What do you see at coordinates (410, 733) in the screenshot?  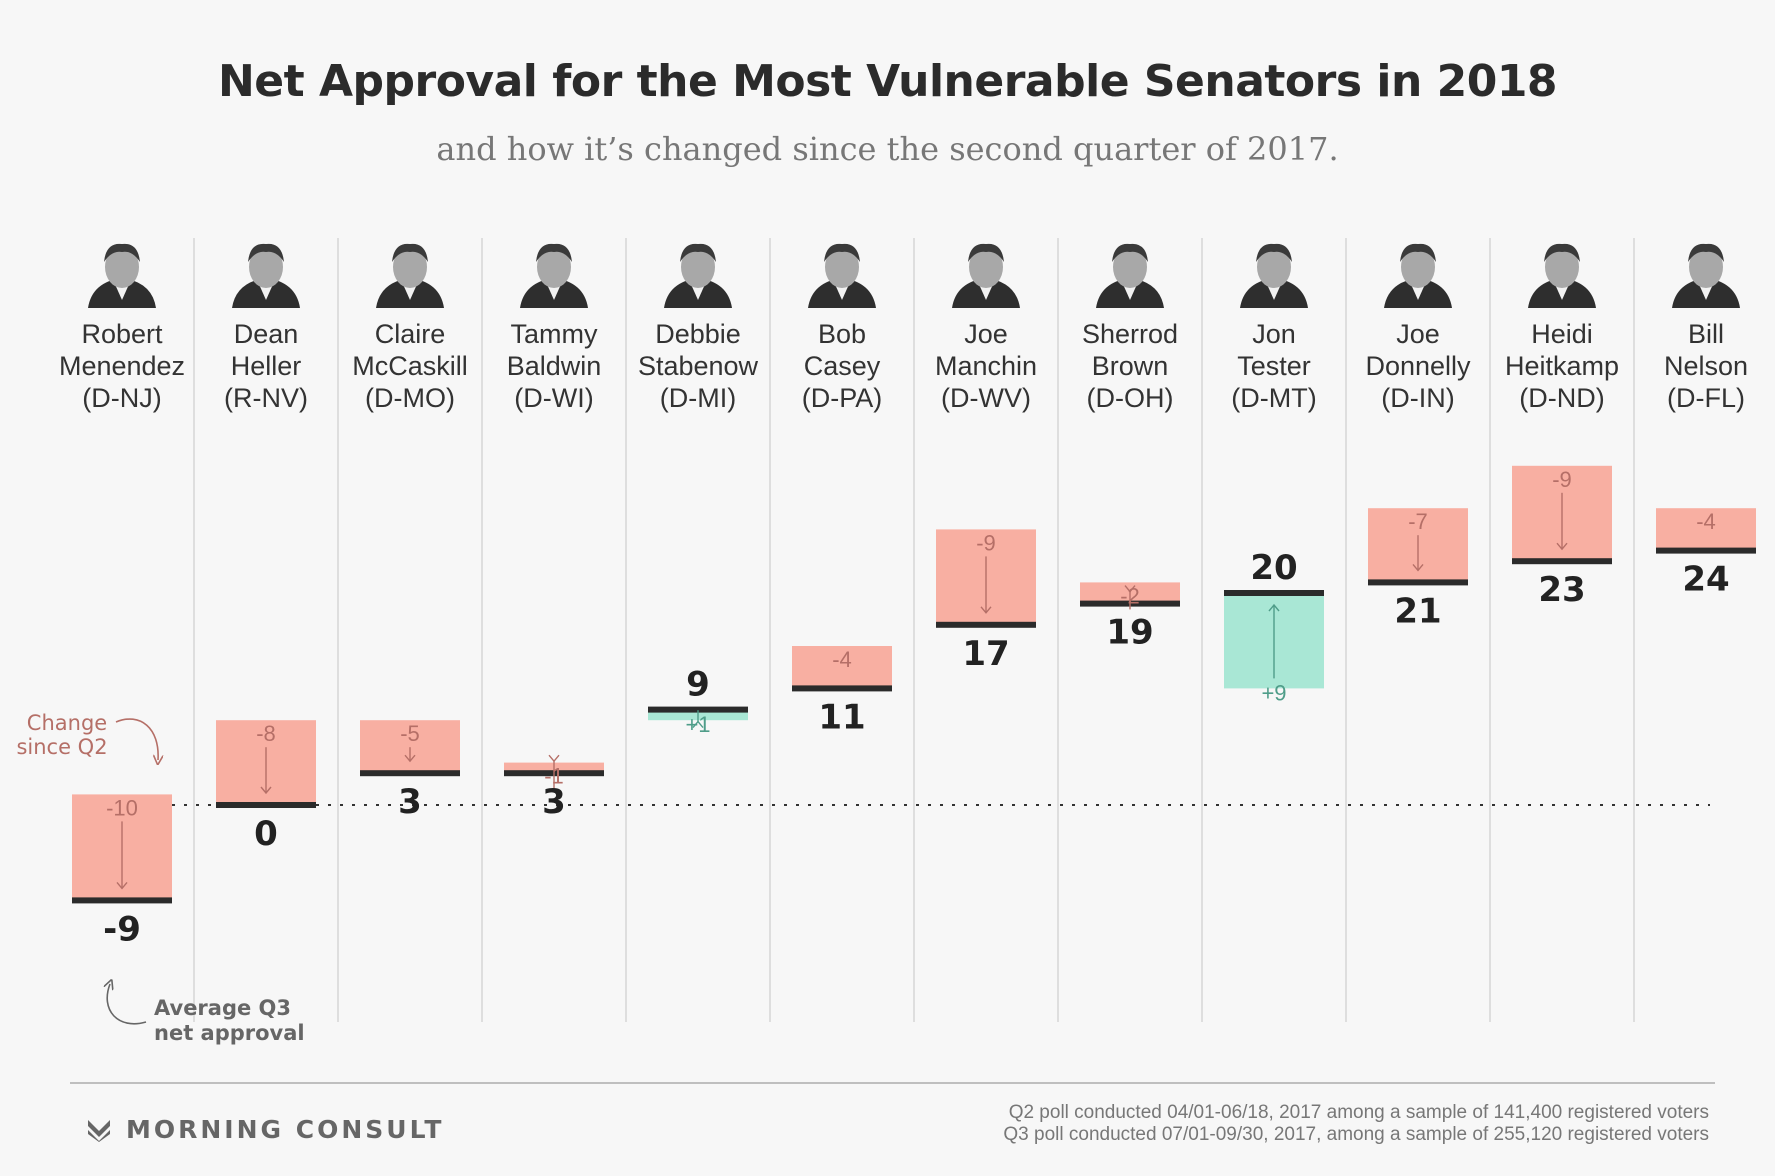 I see `change-label: -5` at bounding box center [410, 733].